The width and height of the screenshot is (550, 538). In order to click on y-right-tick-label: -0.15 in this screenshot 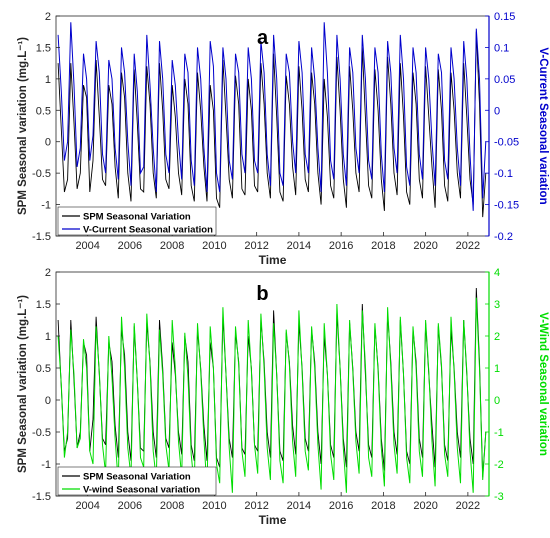, I will do `click(506, 206)`.